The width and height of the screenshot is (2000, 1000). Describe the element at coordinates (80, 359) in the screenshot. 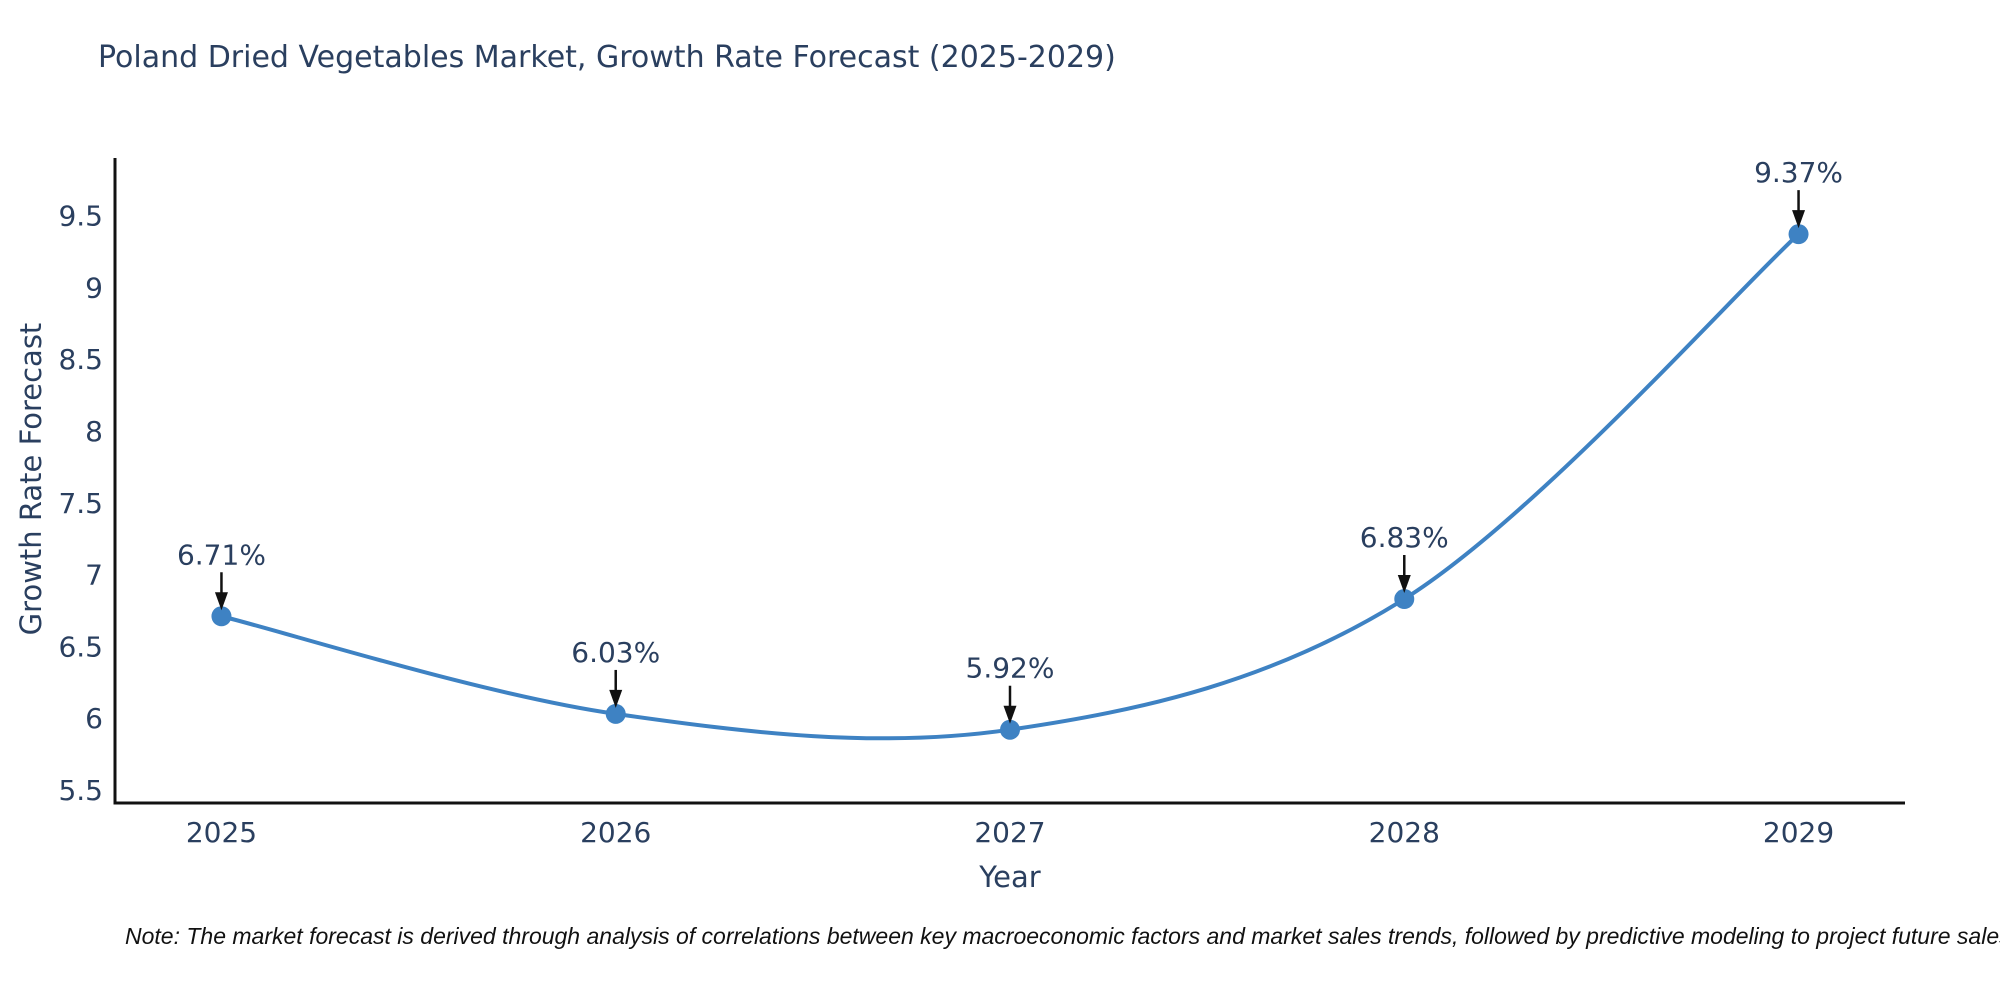

I see `y-tick-label: 8.5` at that location.